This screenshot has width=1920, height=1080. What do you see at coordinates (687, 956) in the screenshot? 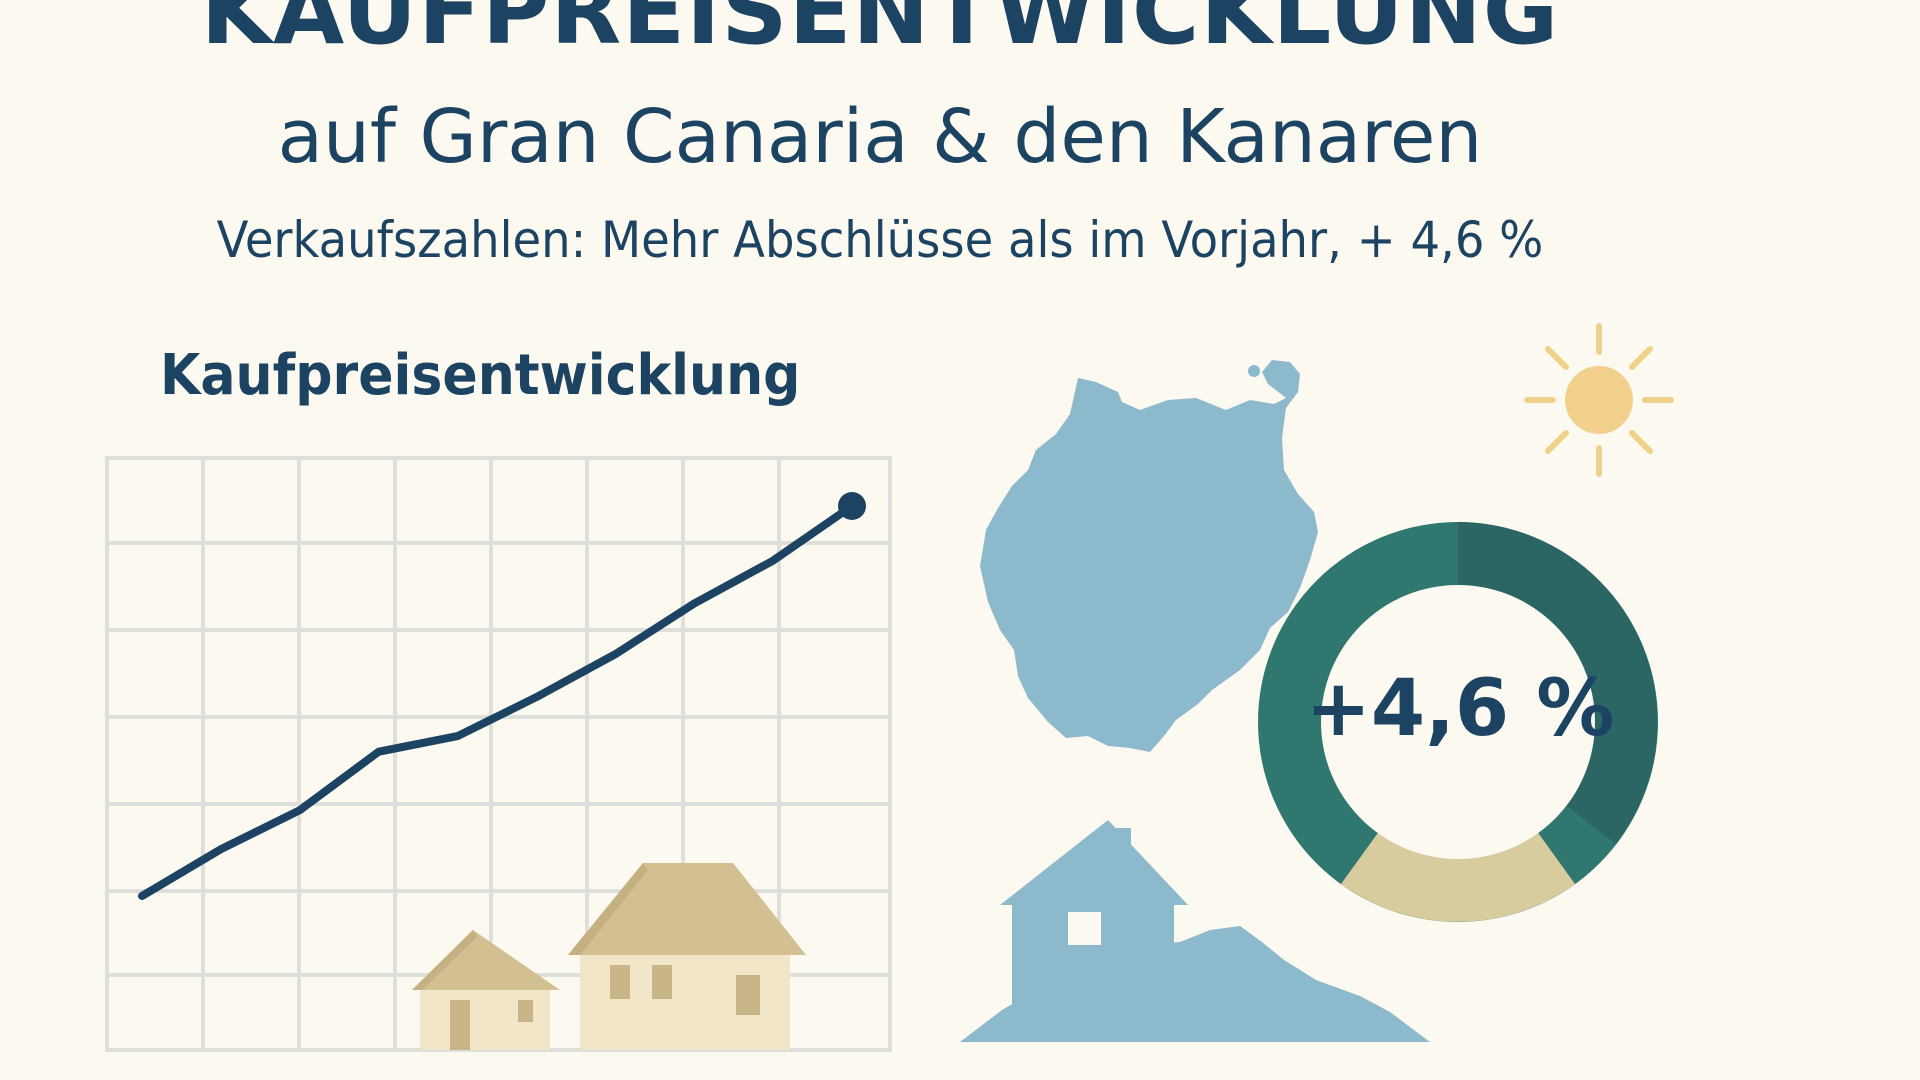
I see `house-large-icon` at bounding box center [687, 956].